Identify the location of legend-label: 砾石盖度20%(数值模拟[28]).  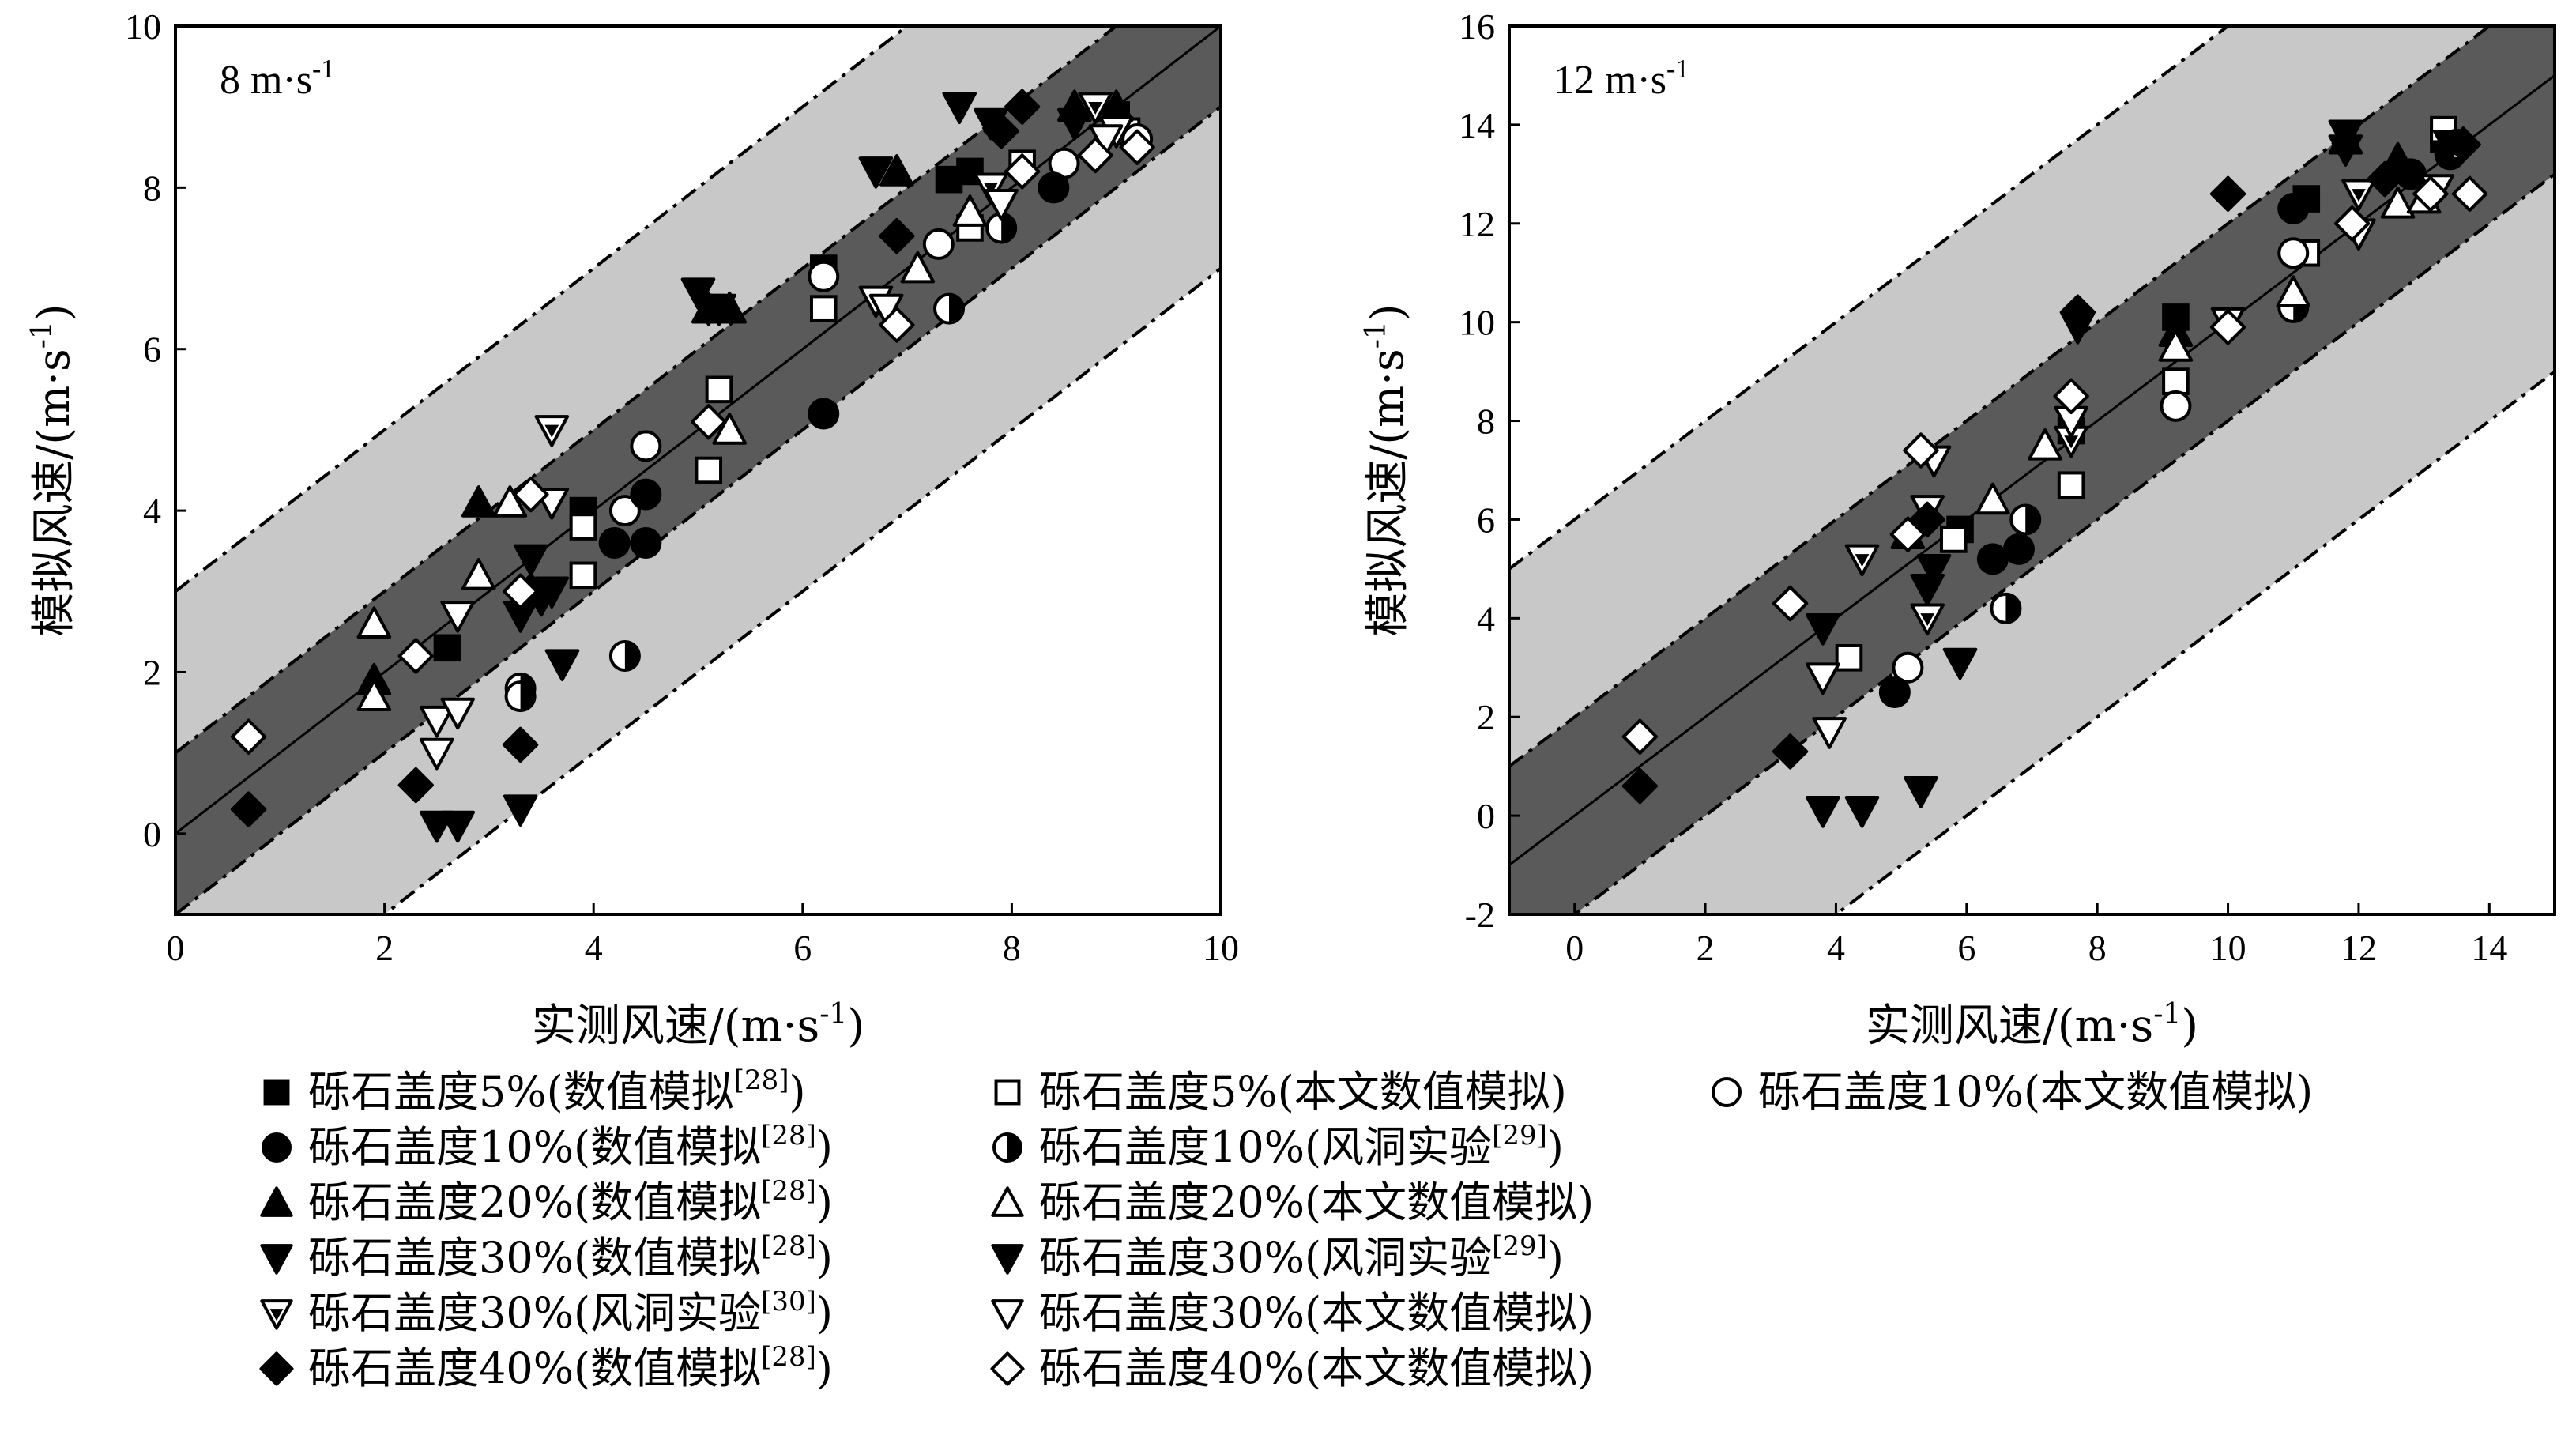
(570, 1201).